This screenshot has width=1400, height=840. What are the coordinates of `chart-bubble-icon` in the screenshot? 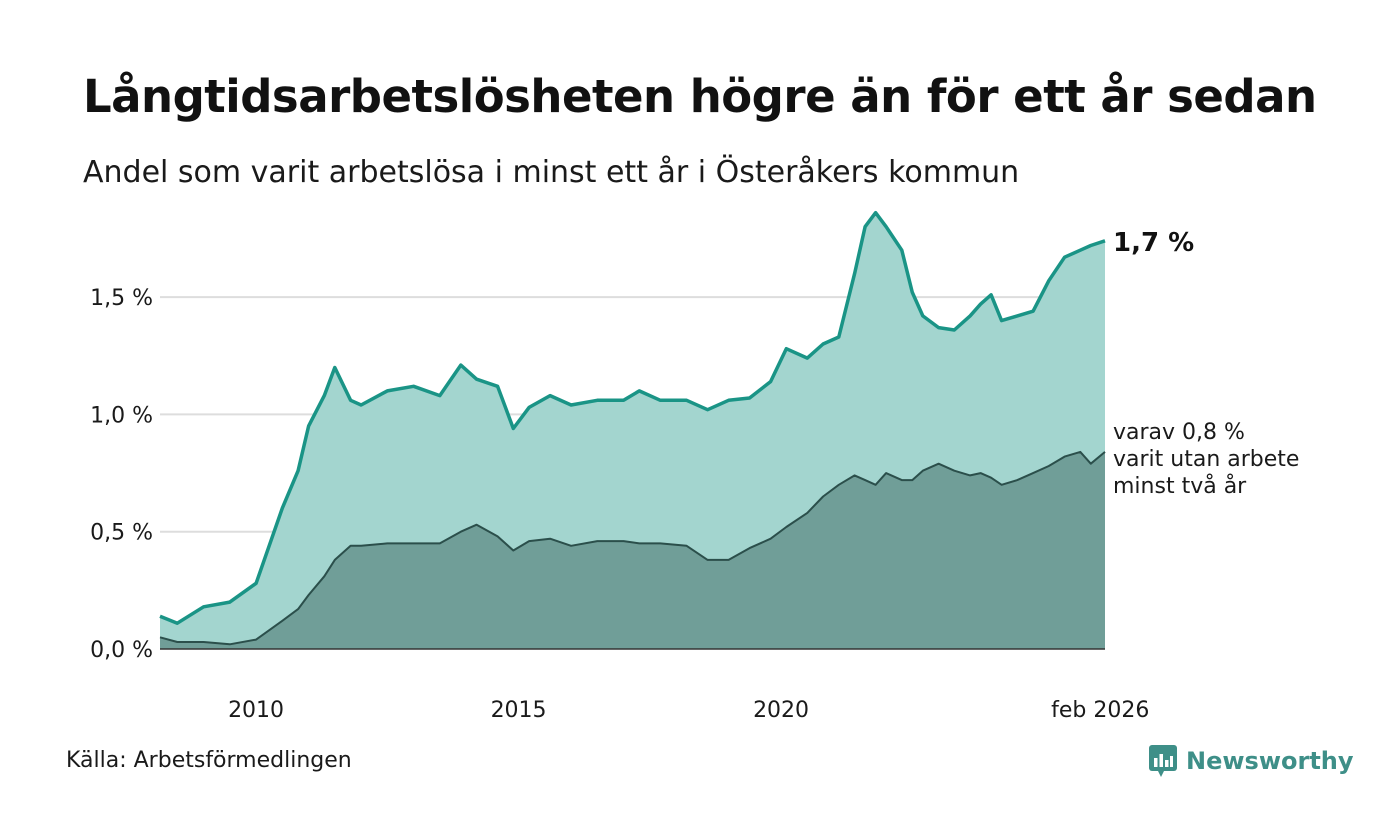 It's located at (1163, 761).